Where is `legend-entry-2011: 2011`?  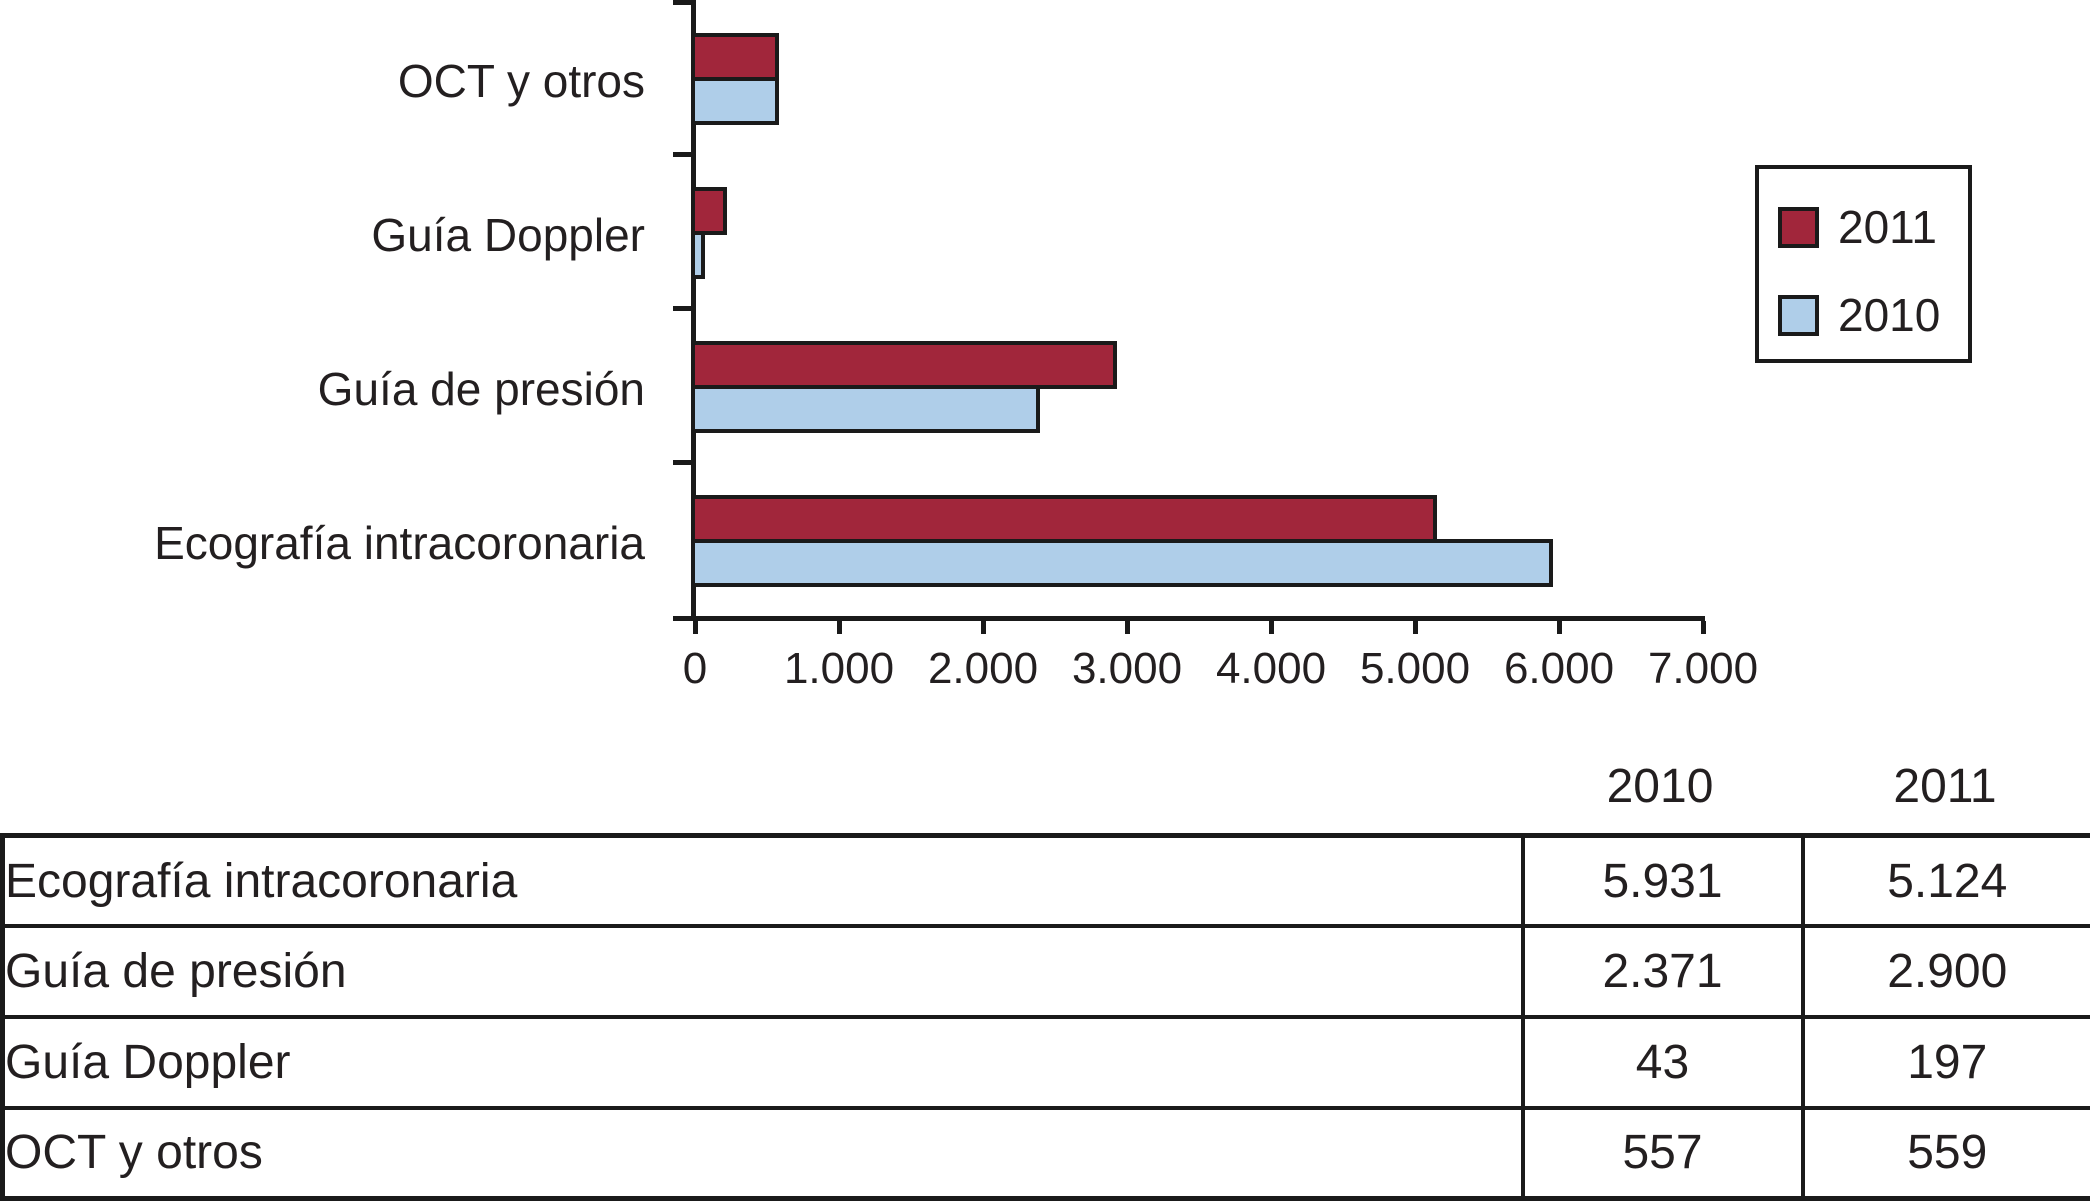
legend-entry-2011: 2011 is located at coordinates (1857, 227).